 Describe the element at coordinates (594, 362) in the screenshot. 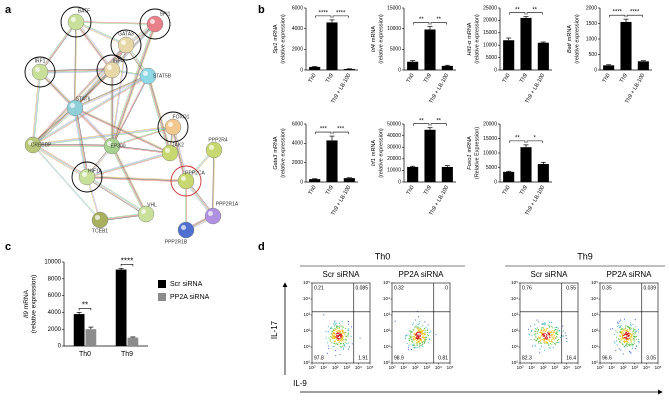

I see `y-tick-label: 10⁰` at that location.